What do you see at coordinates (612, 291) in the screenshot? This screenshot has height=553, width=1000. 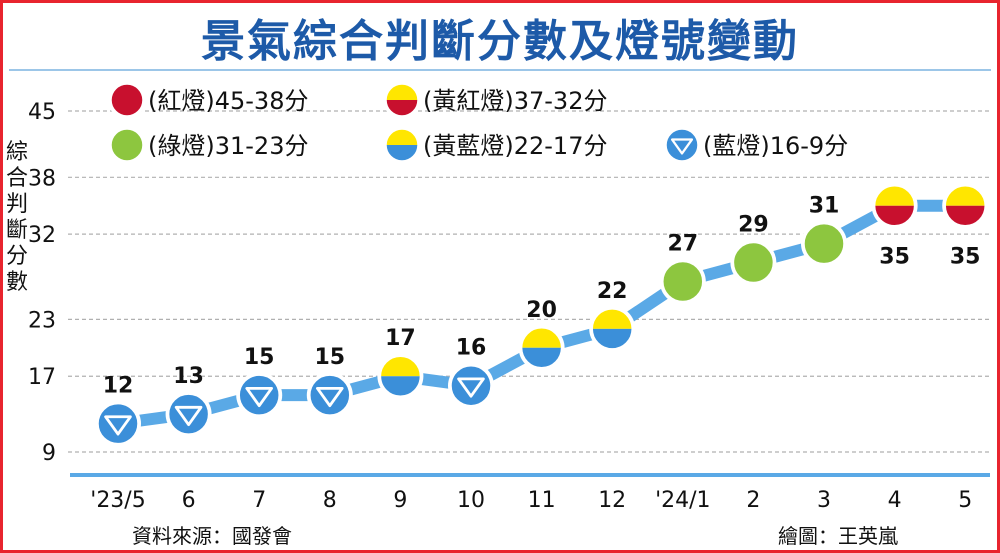 I see `data-label: 22` at bounding box center [612, 291].